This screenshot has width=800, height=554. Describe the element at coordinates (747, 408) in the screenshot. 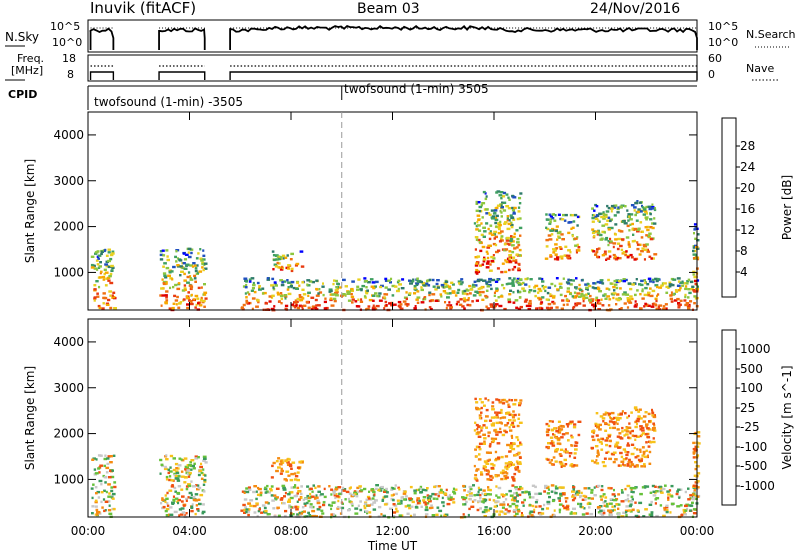

I see `velocity-colorbar-tick-label: 25` at that location.